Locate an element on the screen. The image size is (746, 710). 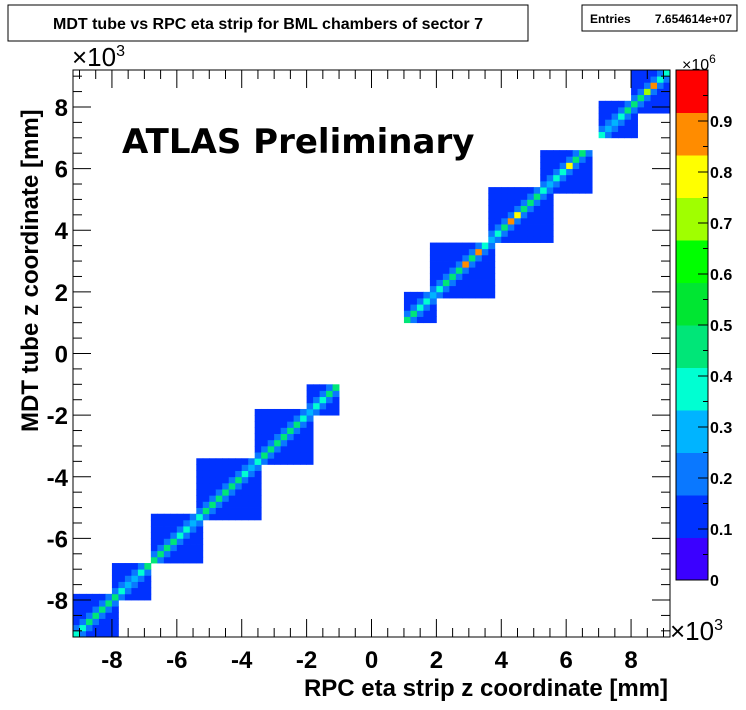
x-tick-label: 4 is located at coordinates (502, 660).